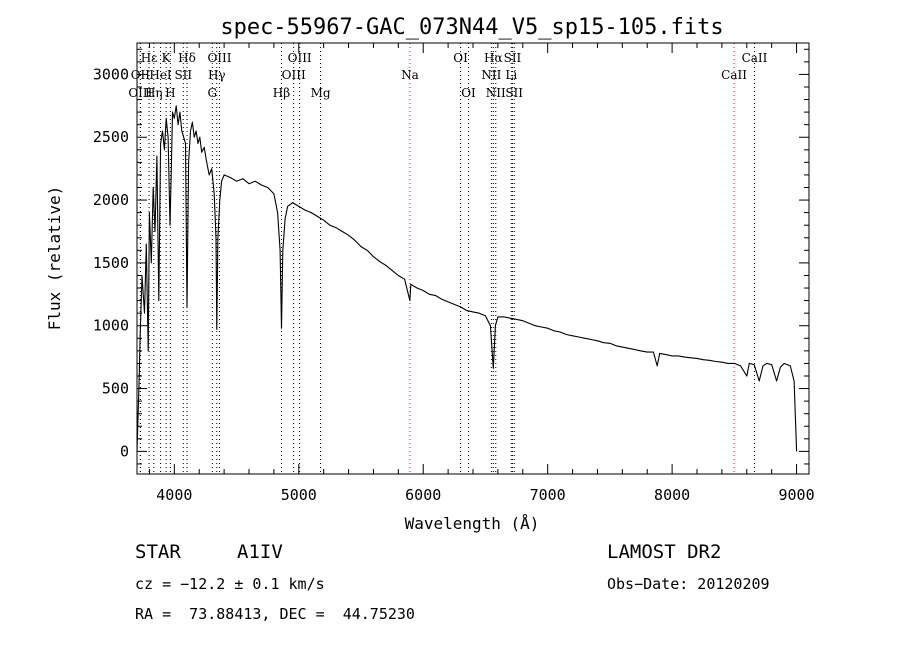 This screenshot has height=650, width=900. Describe the element at coordinates (672, 495) in the screenshot. I see `x-tick-label: 8000` at that location.